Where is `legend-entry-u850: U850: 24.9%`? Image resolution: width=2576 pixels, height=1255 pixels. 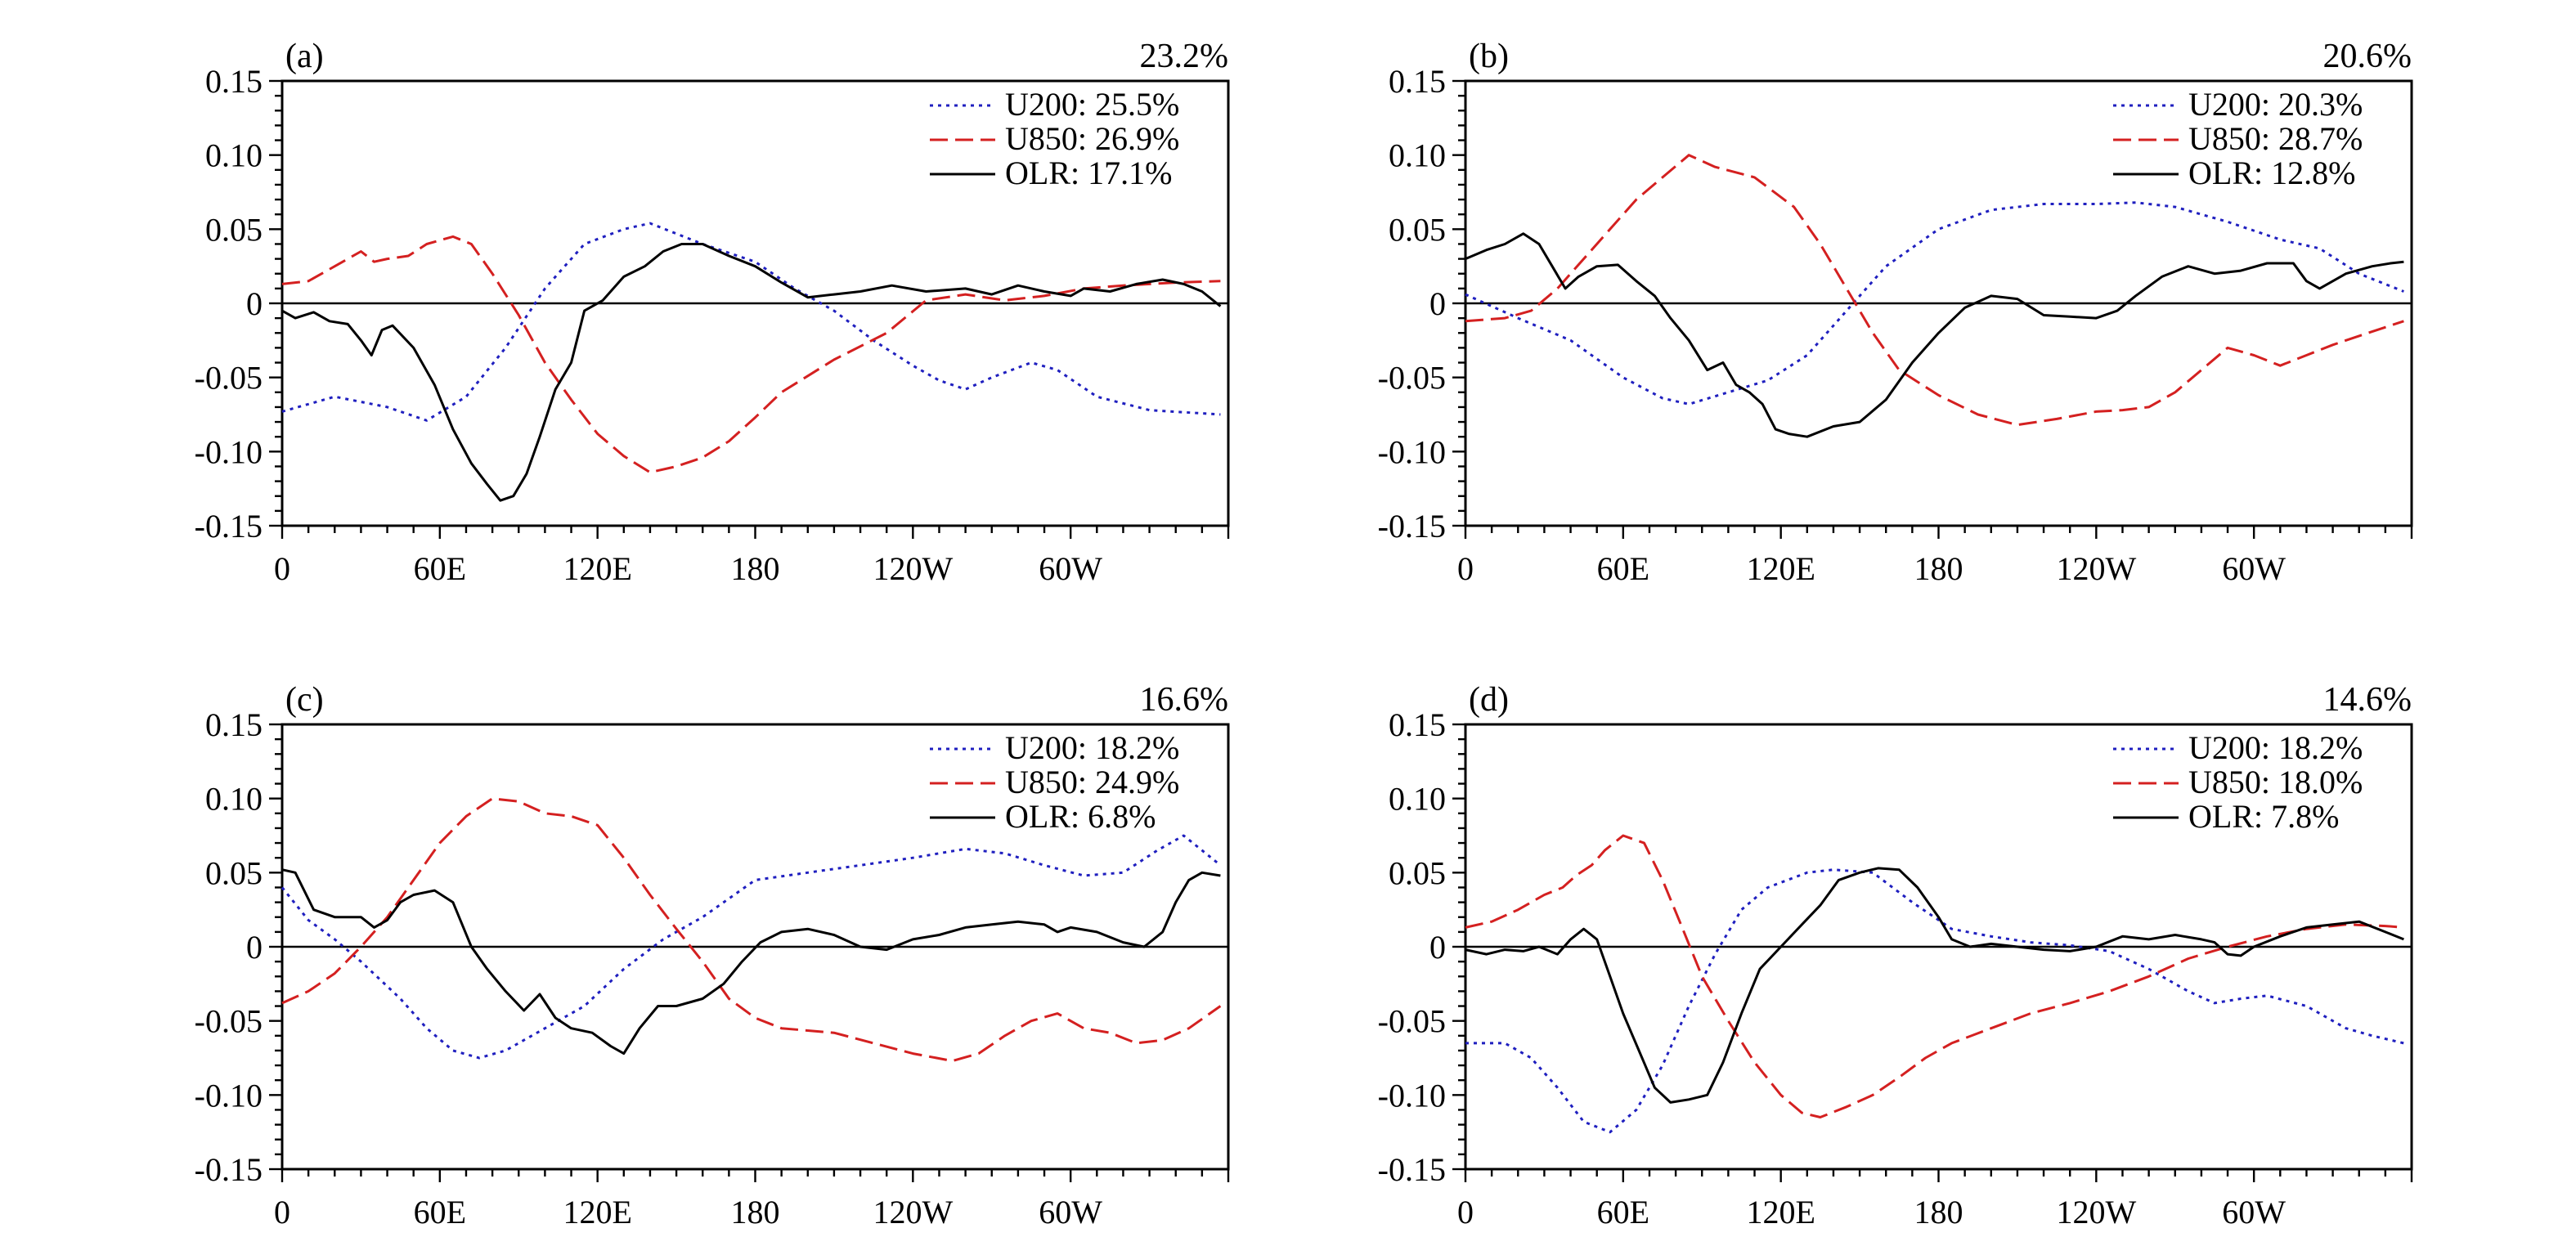
legend-entry-u850: U850: 24.9% is located at coordinates (1092, 782).